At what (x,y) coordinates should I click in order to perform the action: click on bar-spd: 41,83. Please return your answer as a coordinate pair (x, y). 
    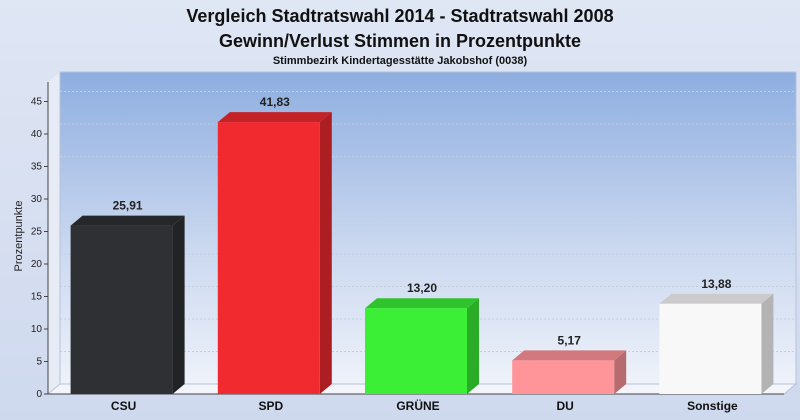
    Looking at the image, I should click on (274, 244).